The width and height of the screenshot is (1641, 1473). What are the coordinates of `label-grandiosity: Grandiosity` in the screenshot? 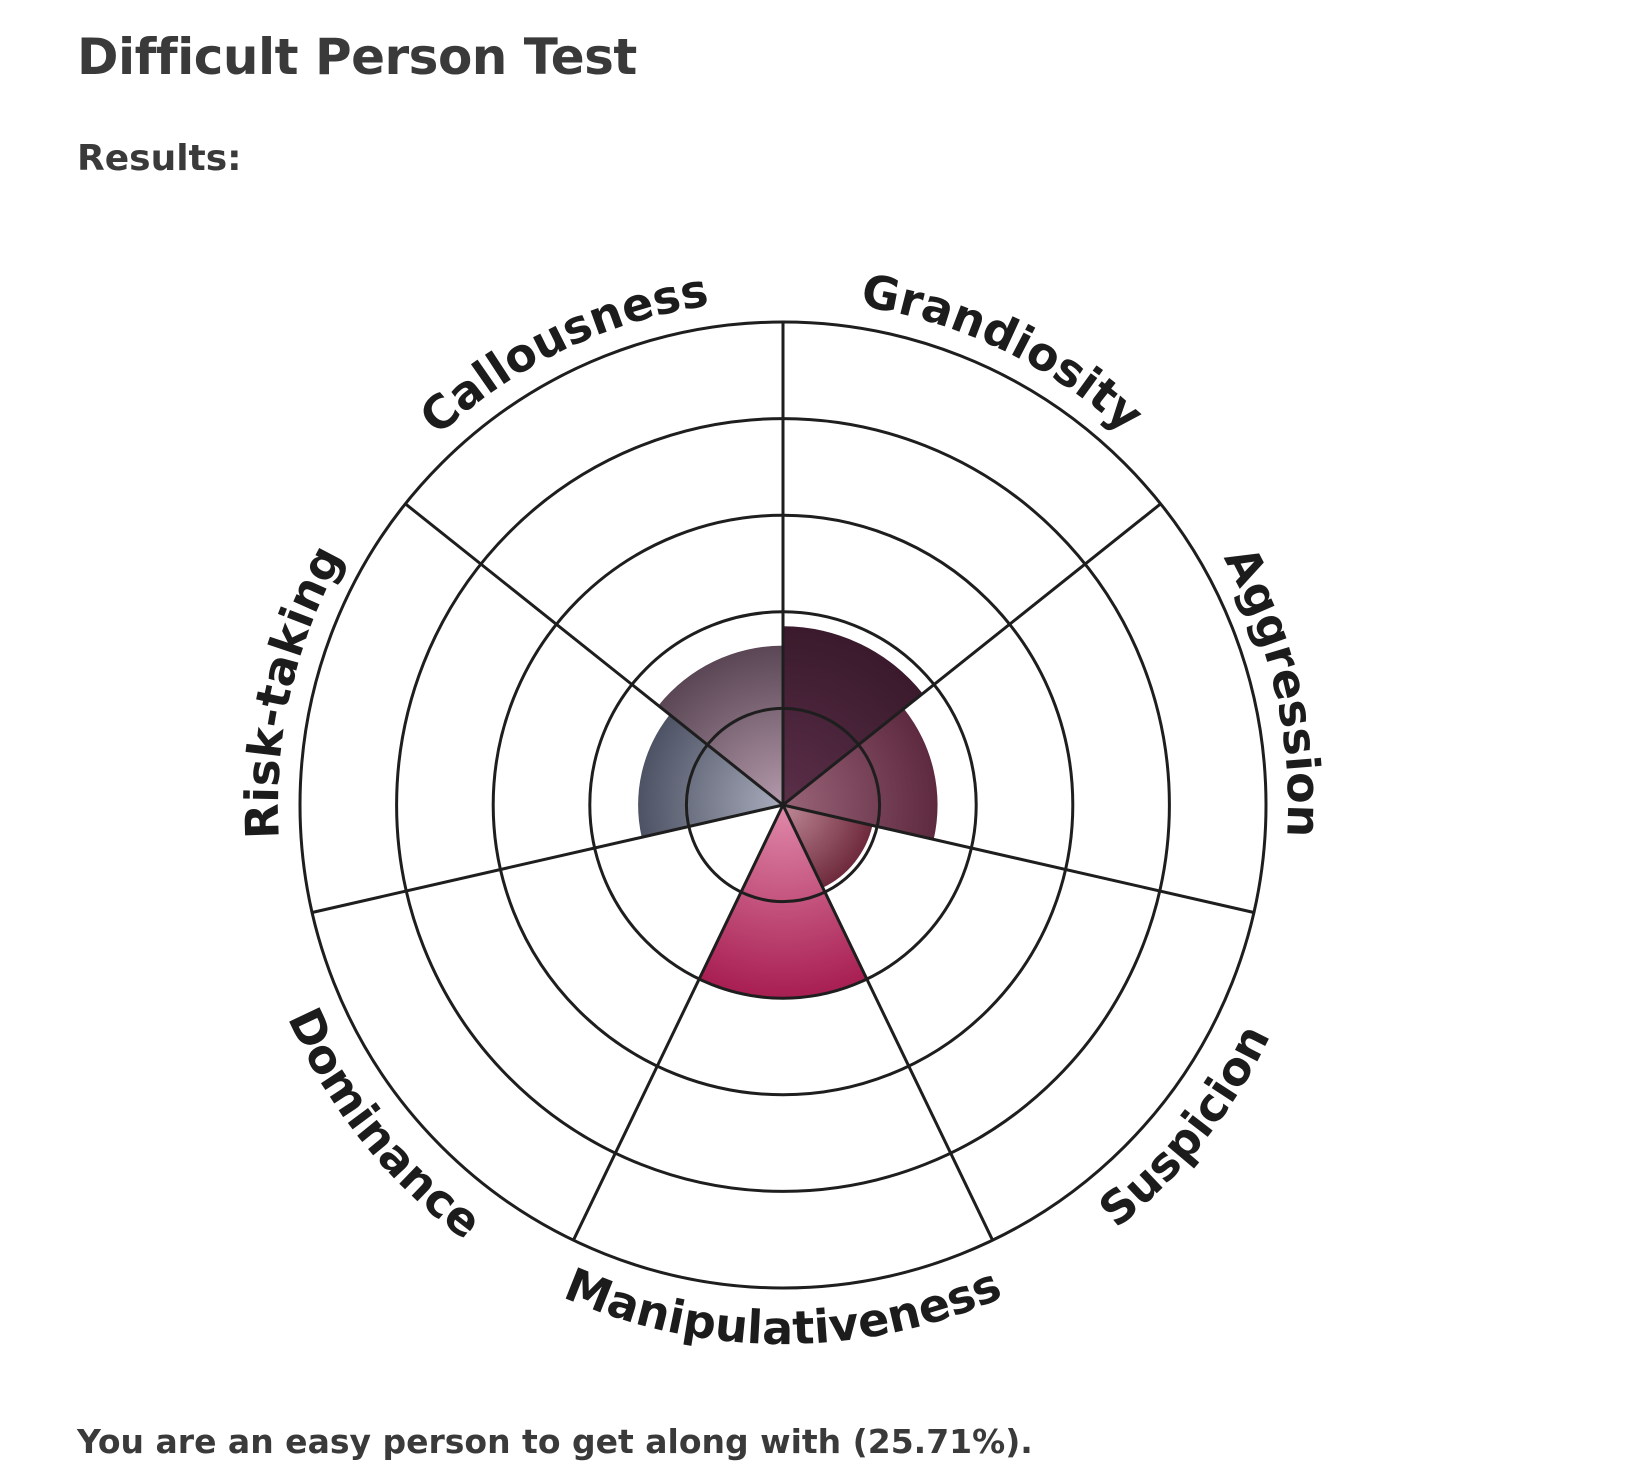 It's located at (1005, 352).